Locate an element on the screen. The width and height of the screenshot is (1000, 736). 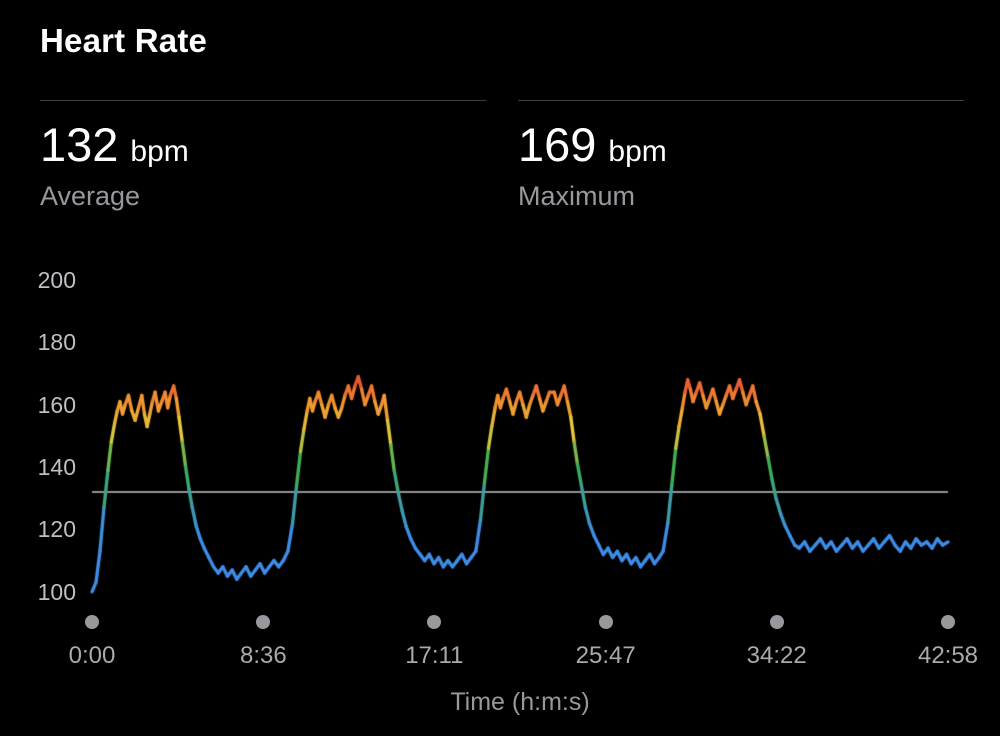
maximum-label: Maximum is located at coordinates (577, 196).